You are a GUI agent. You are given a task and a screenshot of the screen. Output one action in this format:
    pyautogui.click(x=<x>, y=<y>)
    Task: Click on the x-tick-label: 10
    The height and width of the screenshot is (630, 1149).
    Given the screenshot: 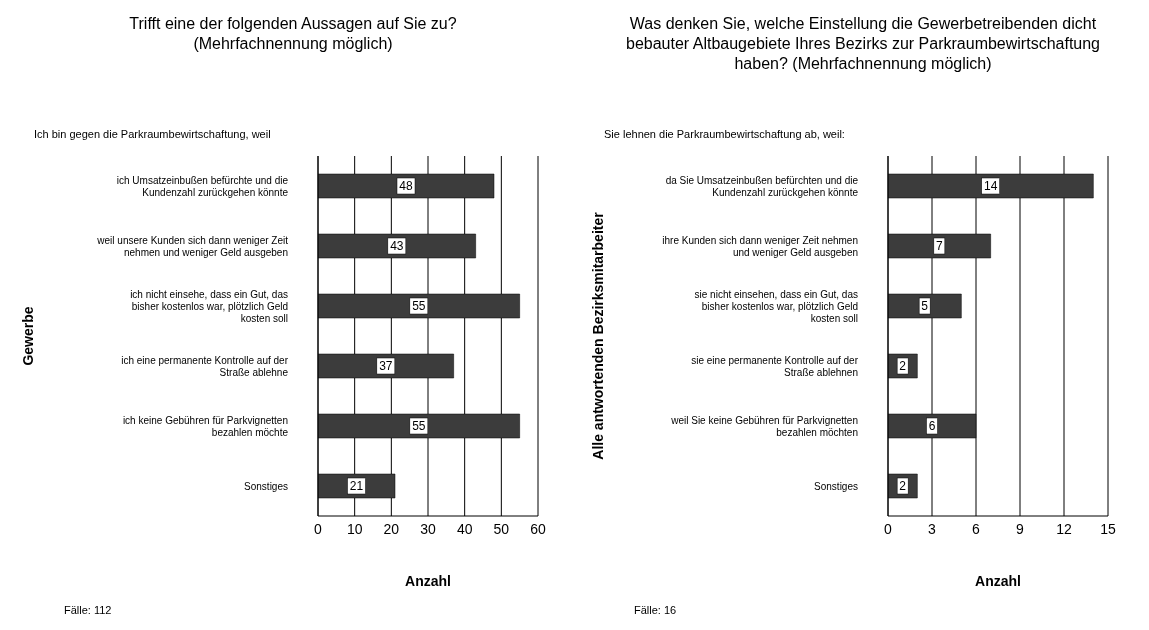 What is the action you would take?
    pyautogui.click(x=354, y=528)
    